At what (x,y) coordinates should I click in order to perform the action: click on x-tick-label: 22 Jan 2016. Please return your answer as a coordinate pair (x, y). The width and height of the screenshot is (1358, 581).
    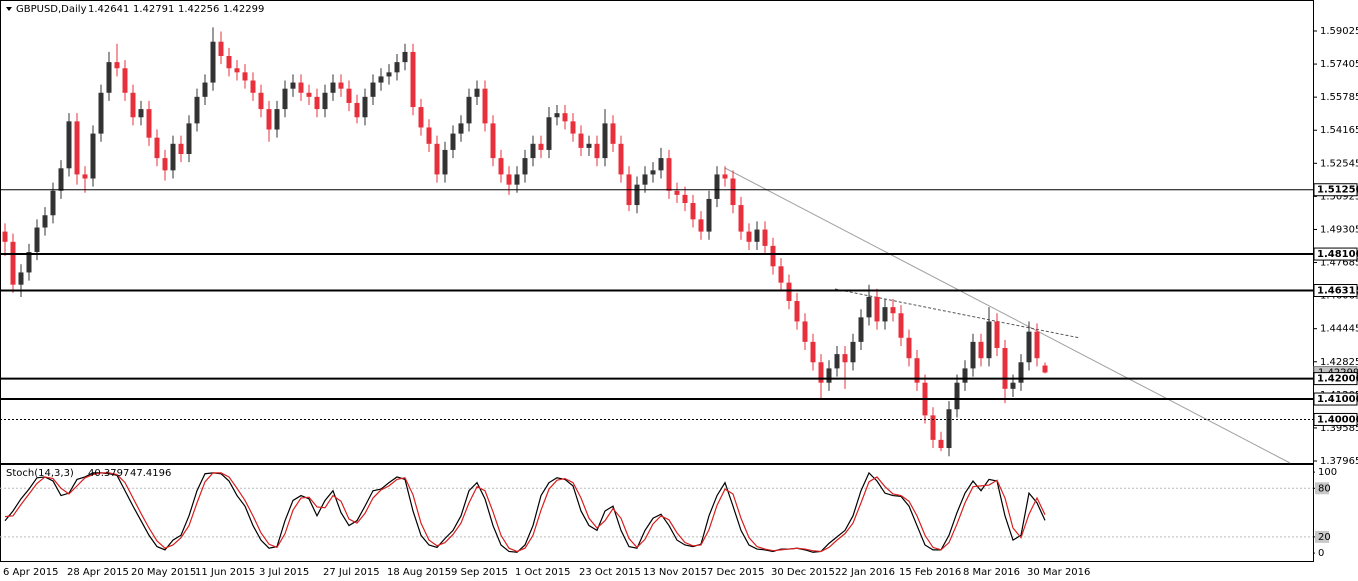
    Looking at the image, I should click on (865, 572).